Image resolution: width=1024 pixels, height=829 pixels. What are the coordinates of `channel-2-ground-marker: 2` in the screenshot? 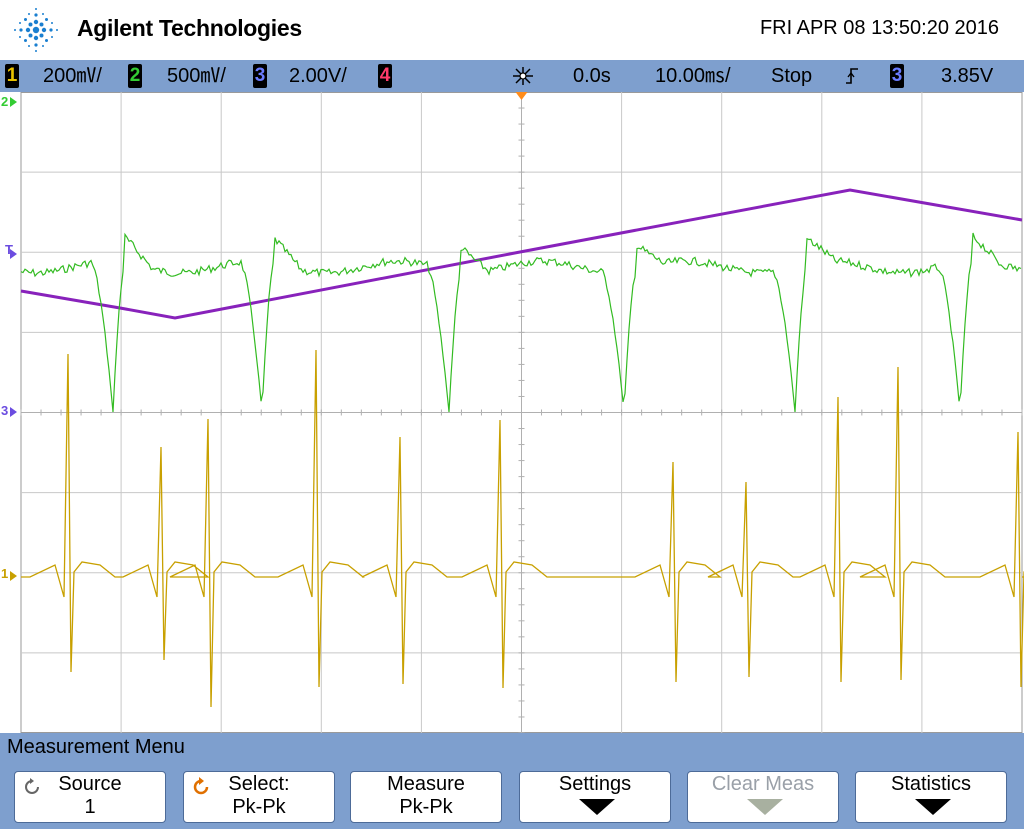 It's located at (4, 101).